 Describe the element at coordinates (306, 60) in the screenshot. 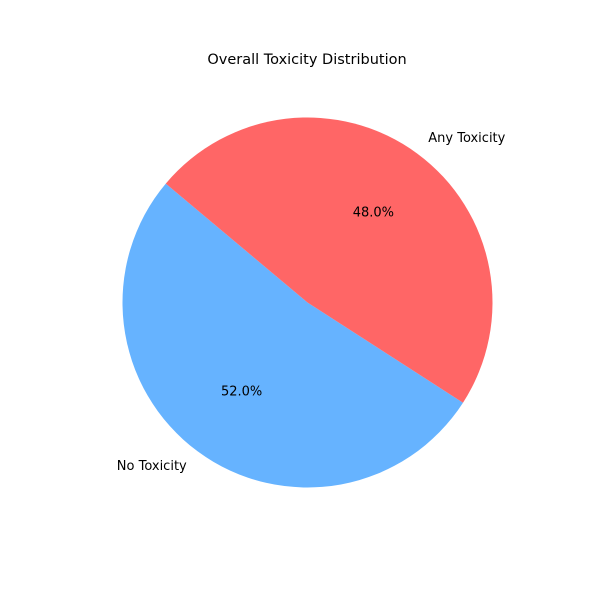

I see `chart-title: Overall Toxicity Distribution` at that location.